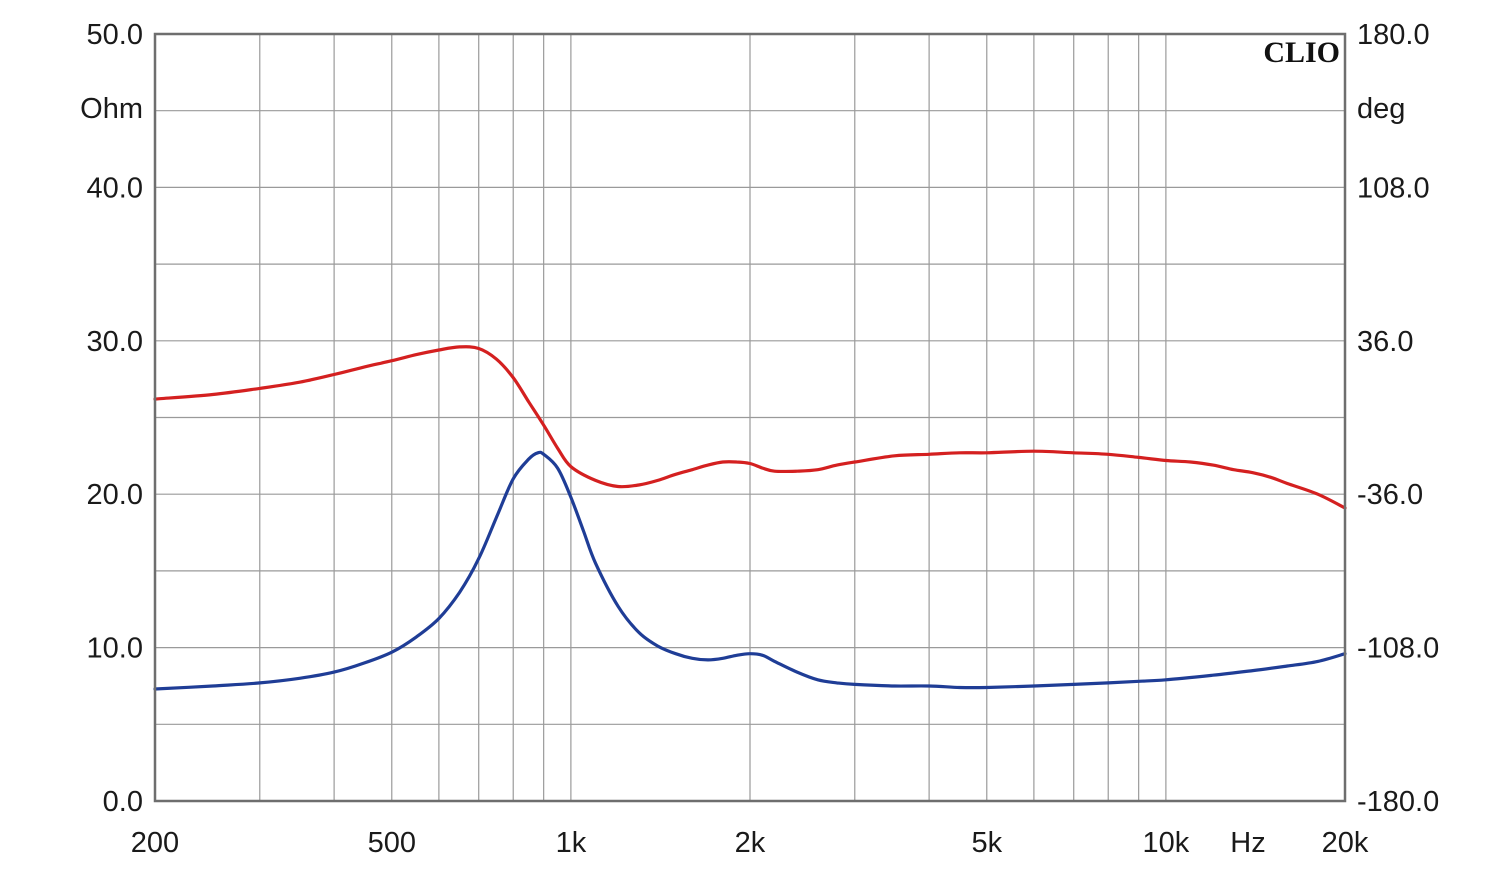 This screenshot has height=870, width=1500. I want to click on x-tick-label: 5k, so click(986, 843).